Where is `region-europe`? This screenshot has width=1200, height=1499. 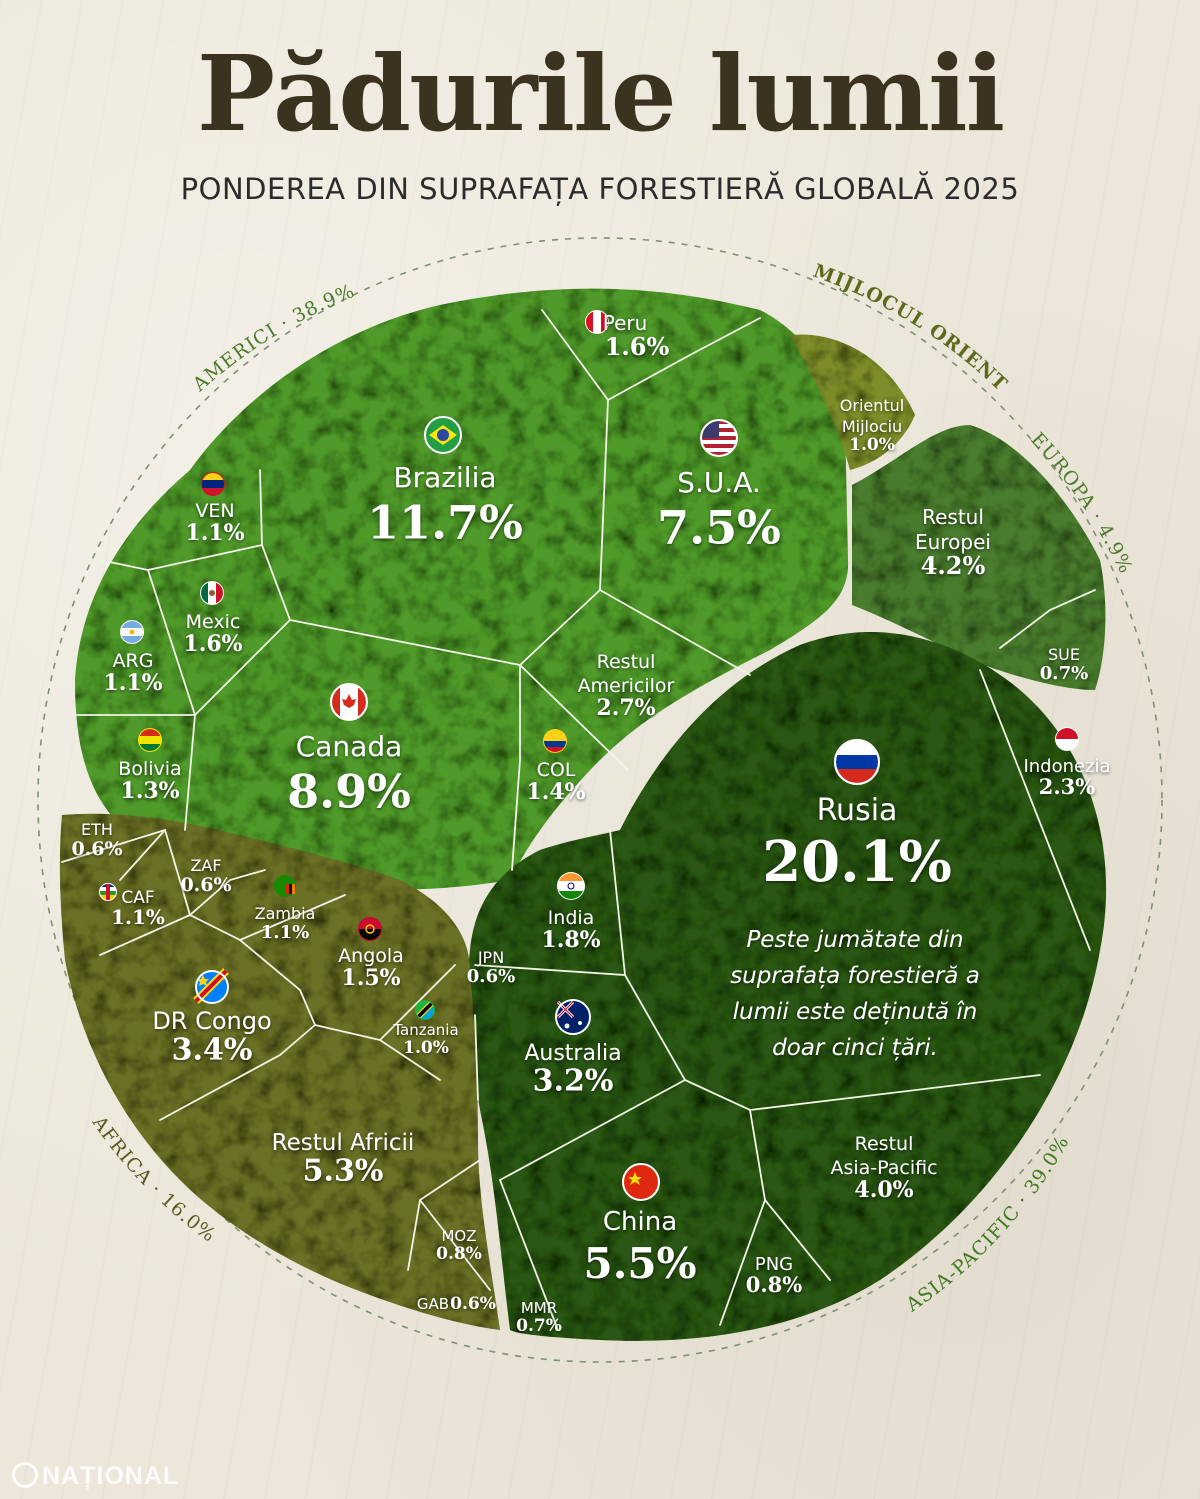
region-europe is located at coordinates (979, 557).